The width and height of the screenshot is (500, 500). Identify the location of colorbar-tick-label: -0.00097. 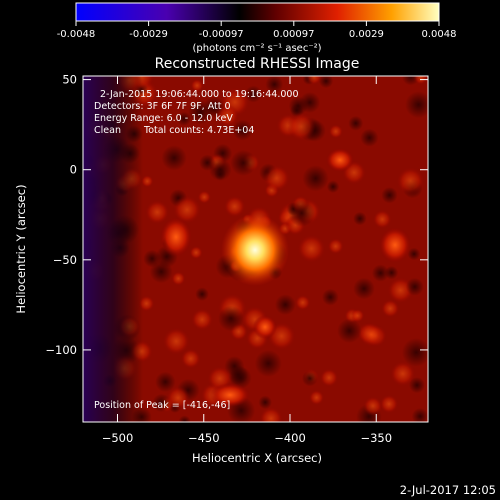
(221, 34).